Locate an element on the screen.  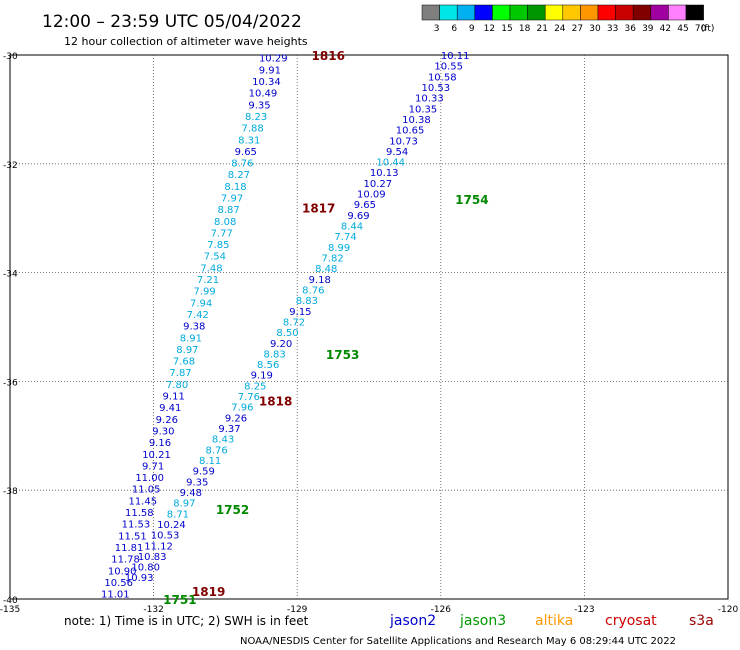
pass-label-1817: 1817 is located at coordinates (318, 208).